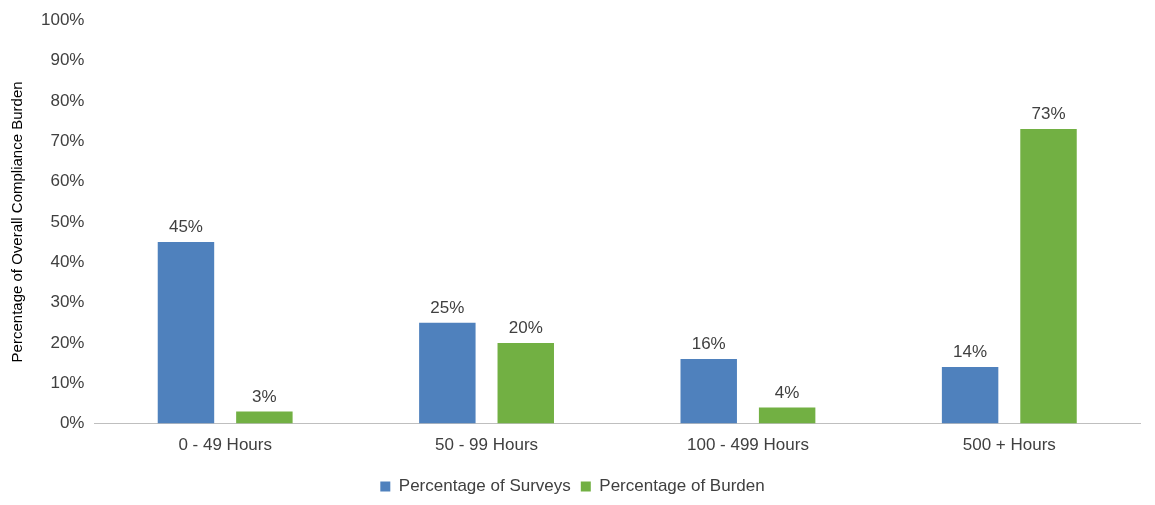  Describe the element at coordinates (185, 227) in the screenshot. I see `data-label: 45%` at that location.